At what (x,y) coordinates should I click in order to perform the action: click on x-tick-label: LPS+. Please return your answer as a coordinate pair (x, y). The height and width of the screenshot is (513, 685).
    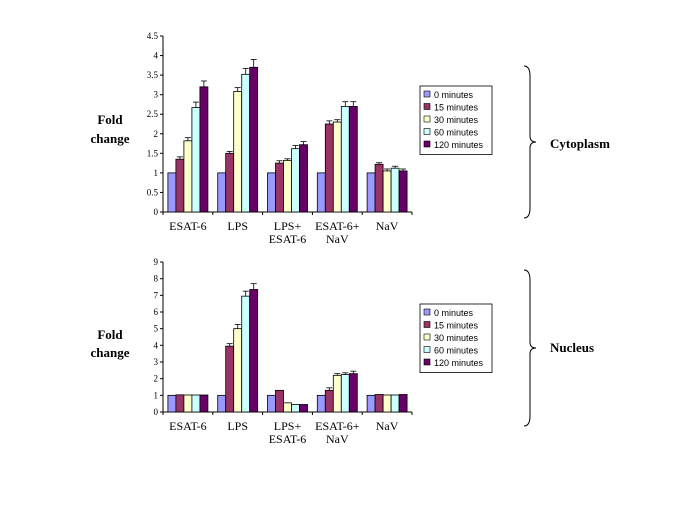
    Looking at the image, I should click on (288, 426).